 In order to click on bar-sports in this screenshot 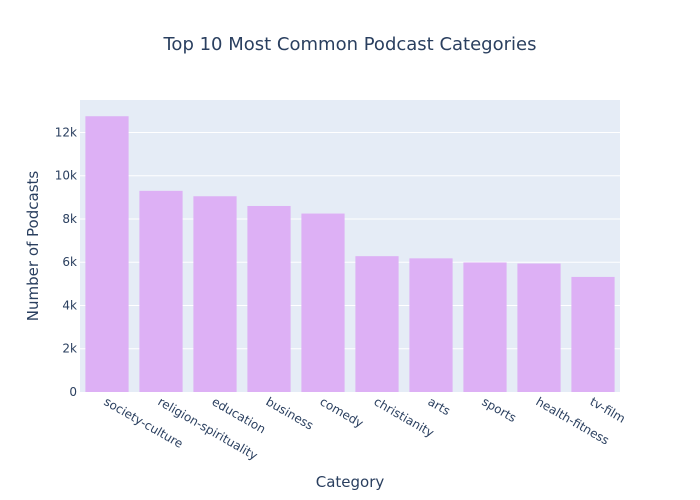, I will do `click(485, 327)`.